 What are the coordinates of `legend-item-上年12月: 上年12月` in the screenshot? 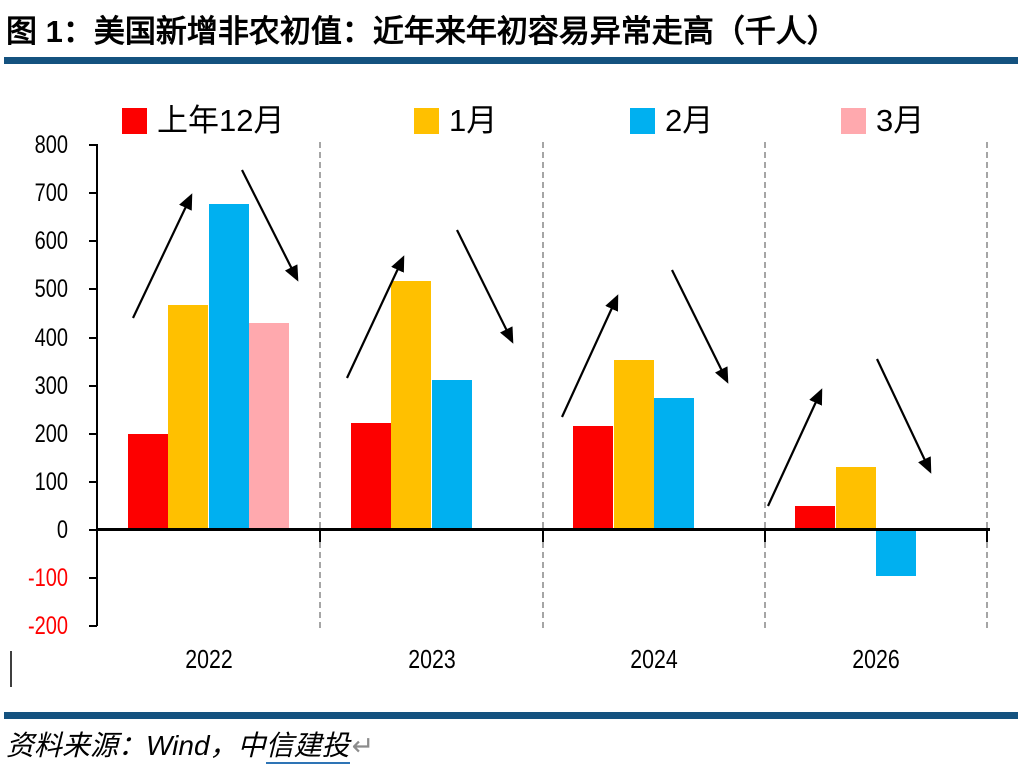 It's located at (203, 121).